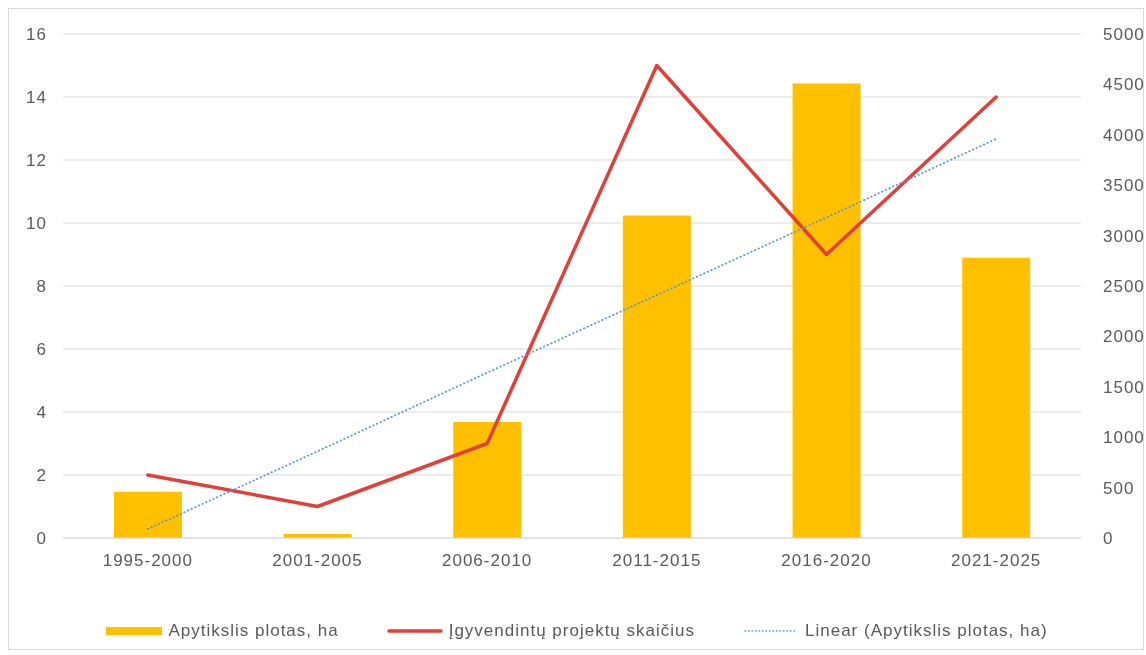 This screenshot has height=655, width=1146. What do you see at coordinates (253, 631) in the screenshot?
I see `legend-label: Apytikslis plotas, ha` at bounding box center [253, 631].